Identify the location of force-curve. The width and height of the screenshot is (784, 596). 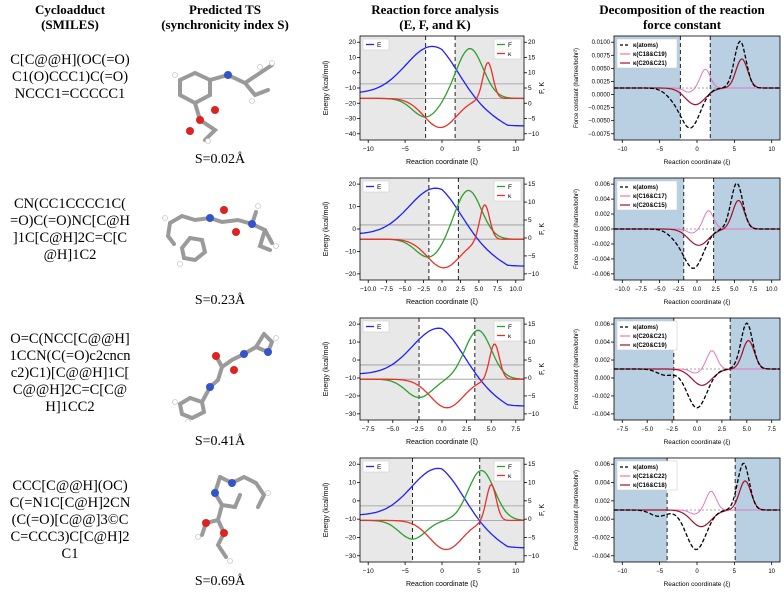
(442, 364).